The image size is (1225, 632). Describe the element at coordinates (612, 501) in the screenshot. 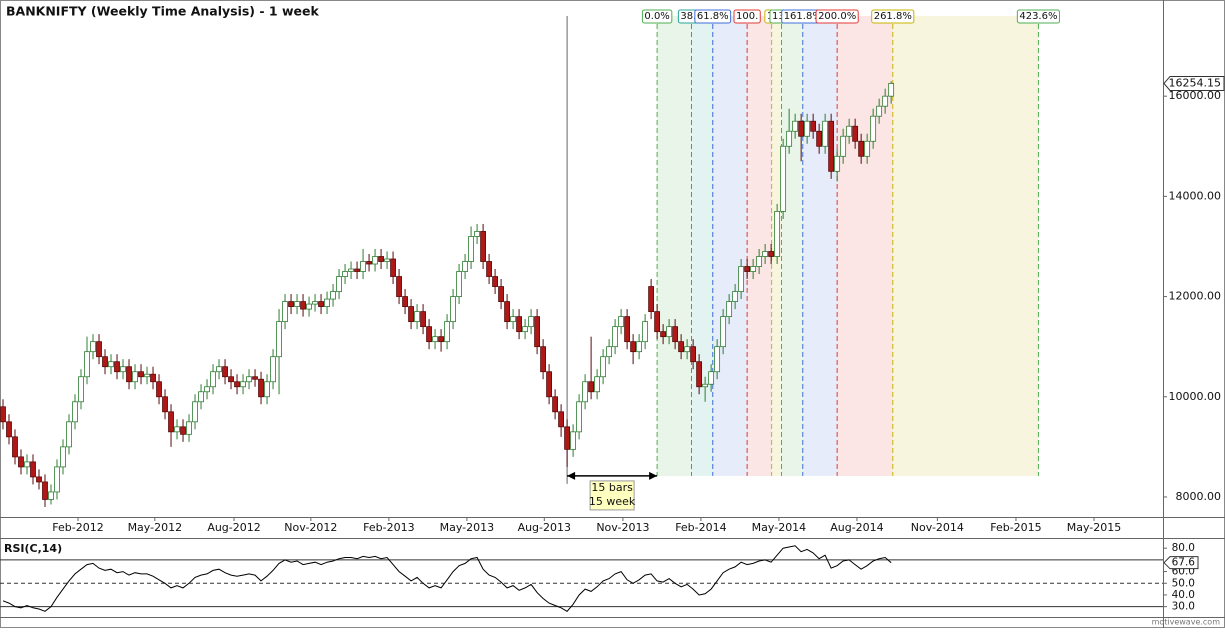

I see `measure-text: 15 week` at that location.